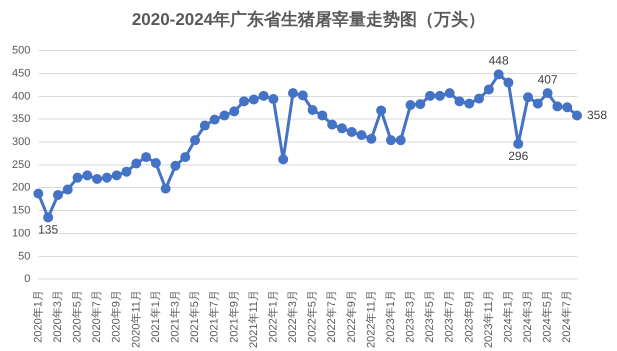  Describe the element at coordinates (21, 96) in the screenshot. I see `y-tick-label: 400` at that location.